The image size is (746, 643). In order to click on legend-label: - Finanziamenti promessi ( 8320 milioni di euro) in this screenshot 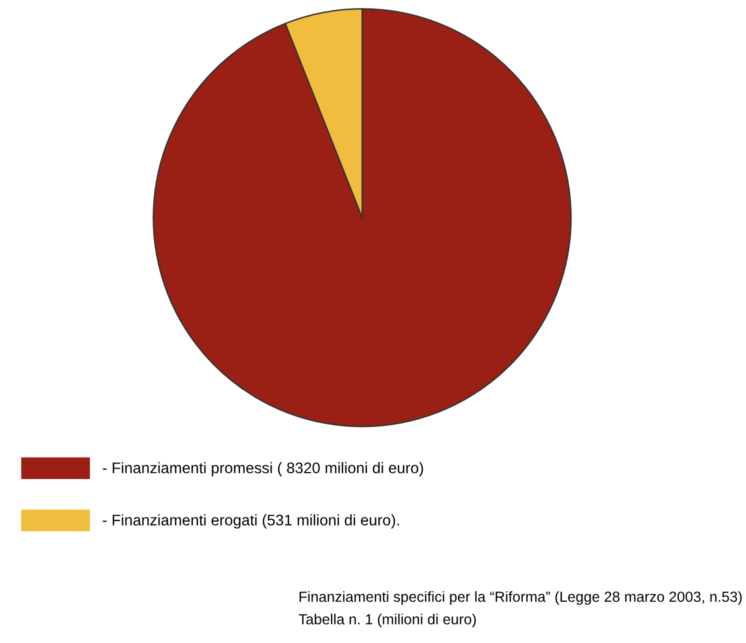, I will do `click(263, 469)`.